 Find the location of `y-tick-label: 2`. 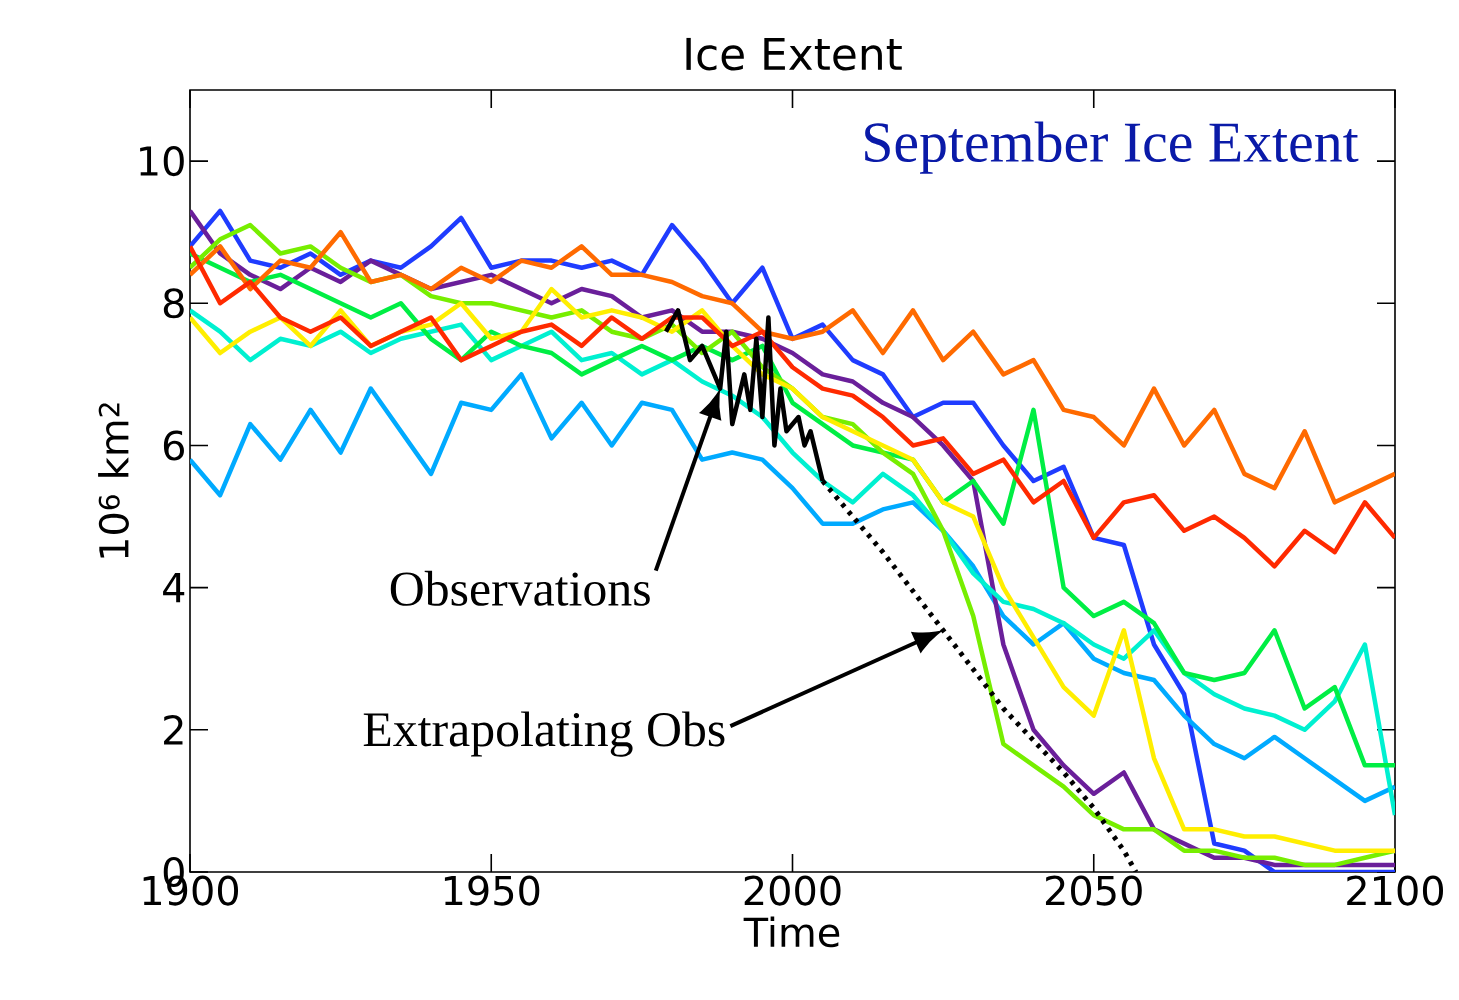

y-tick-label: 2 is located at coordinates (173, 730).